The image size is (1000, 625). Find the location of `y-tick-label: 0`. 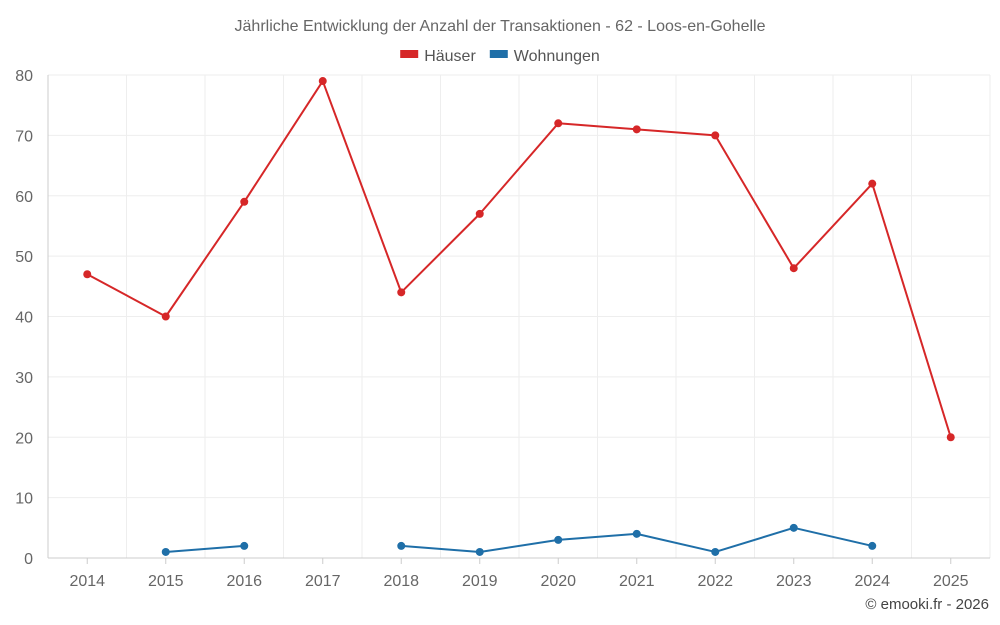

y-tick-label: 0 is located at coordinates (28, 559).